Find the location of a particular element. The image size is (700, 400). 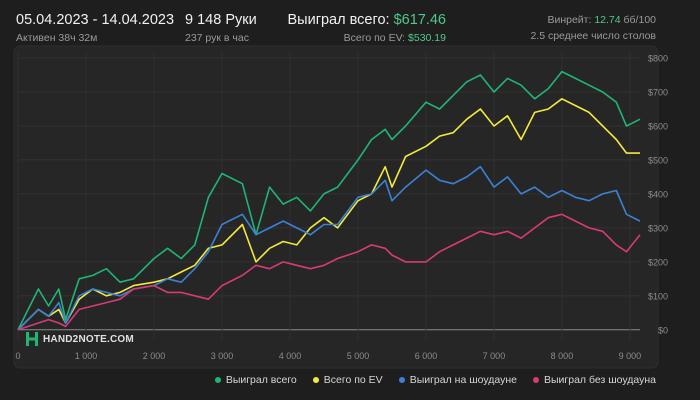

ev-total: Всего по EV: $530.19 is located at coordinates (358, 38).